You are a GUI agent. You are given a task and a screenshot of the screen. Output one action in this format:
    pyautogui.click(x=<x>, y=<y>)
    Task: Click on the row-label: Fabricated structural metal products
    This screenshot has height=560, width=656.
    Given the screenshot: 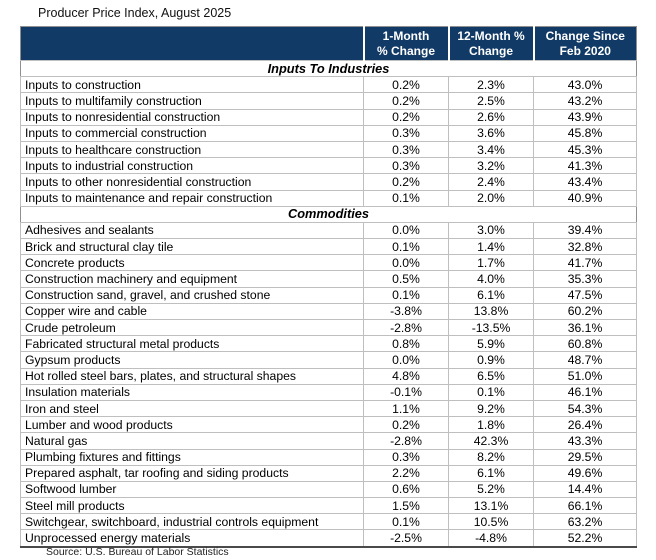 What is the action you would take?
    pyautogui.click(x=192, y=344)
    